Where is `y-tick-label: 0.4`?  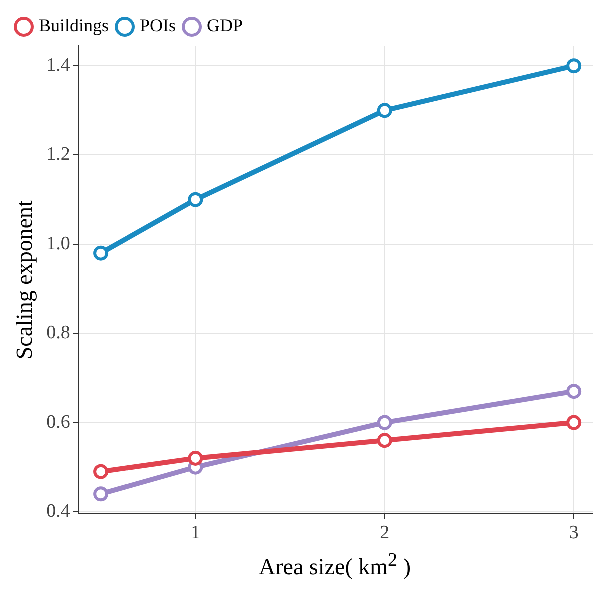 y-tick-label: 0.4 is located at coordinates (58, 511).